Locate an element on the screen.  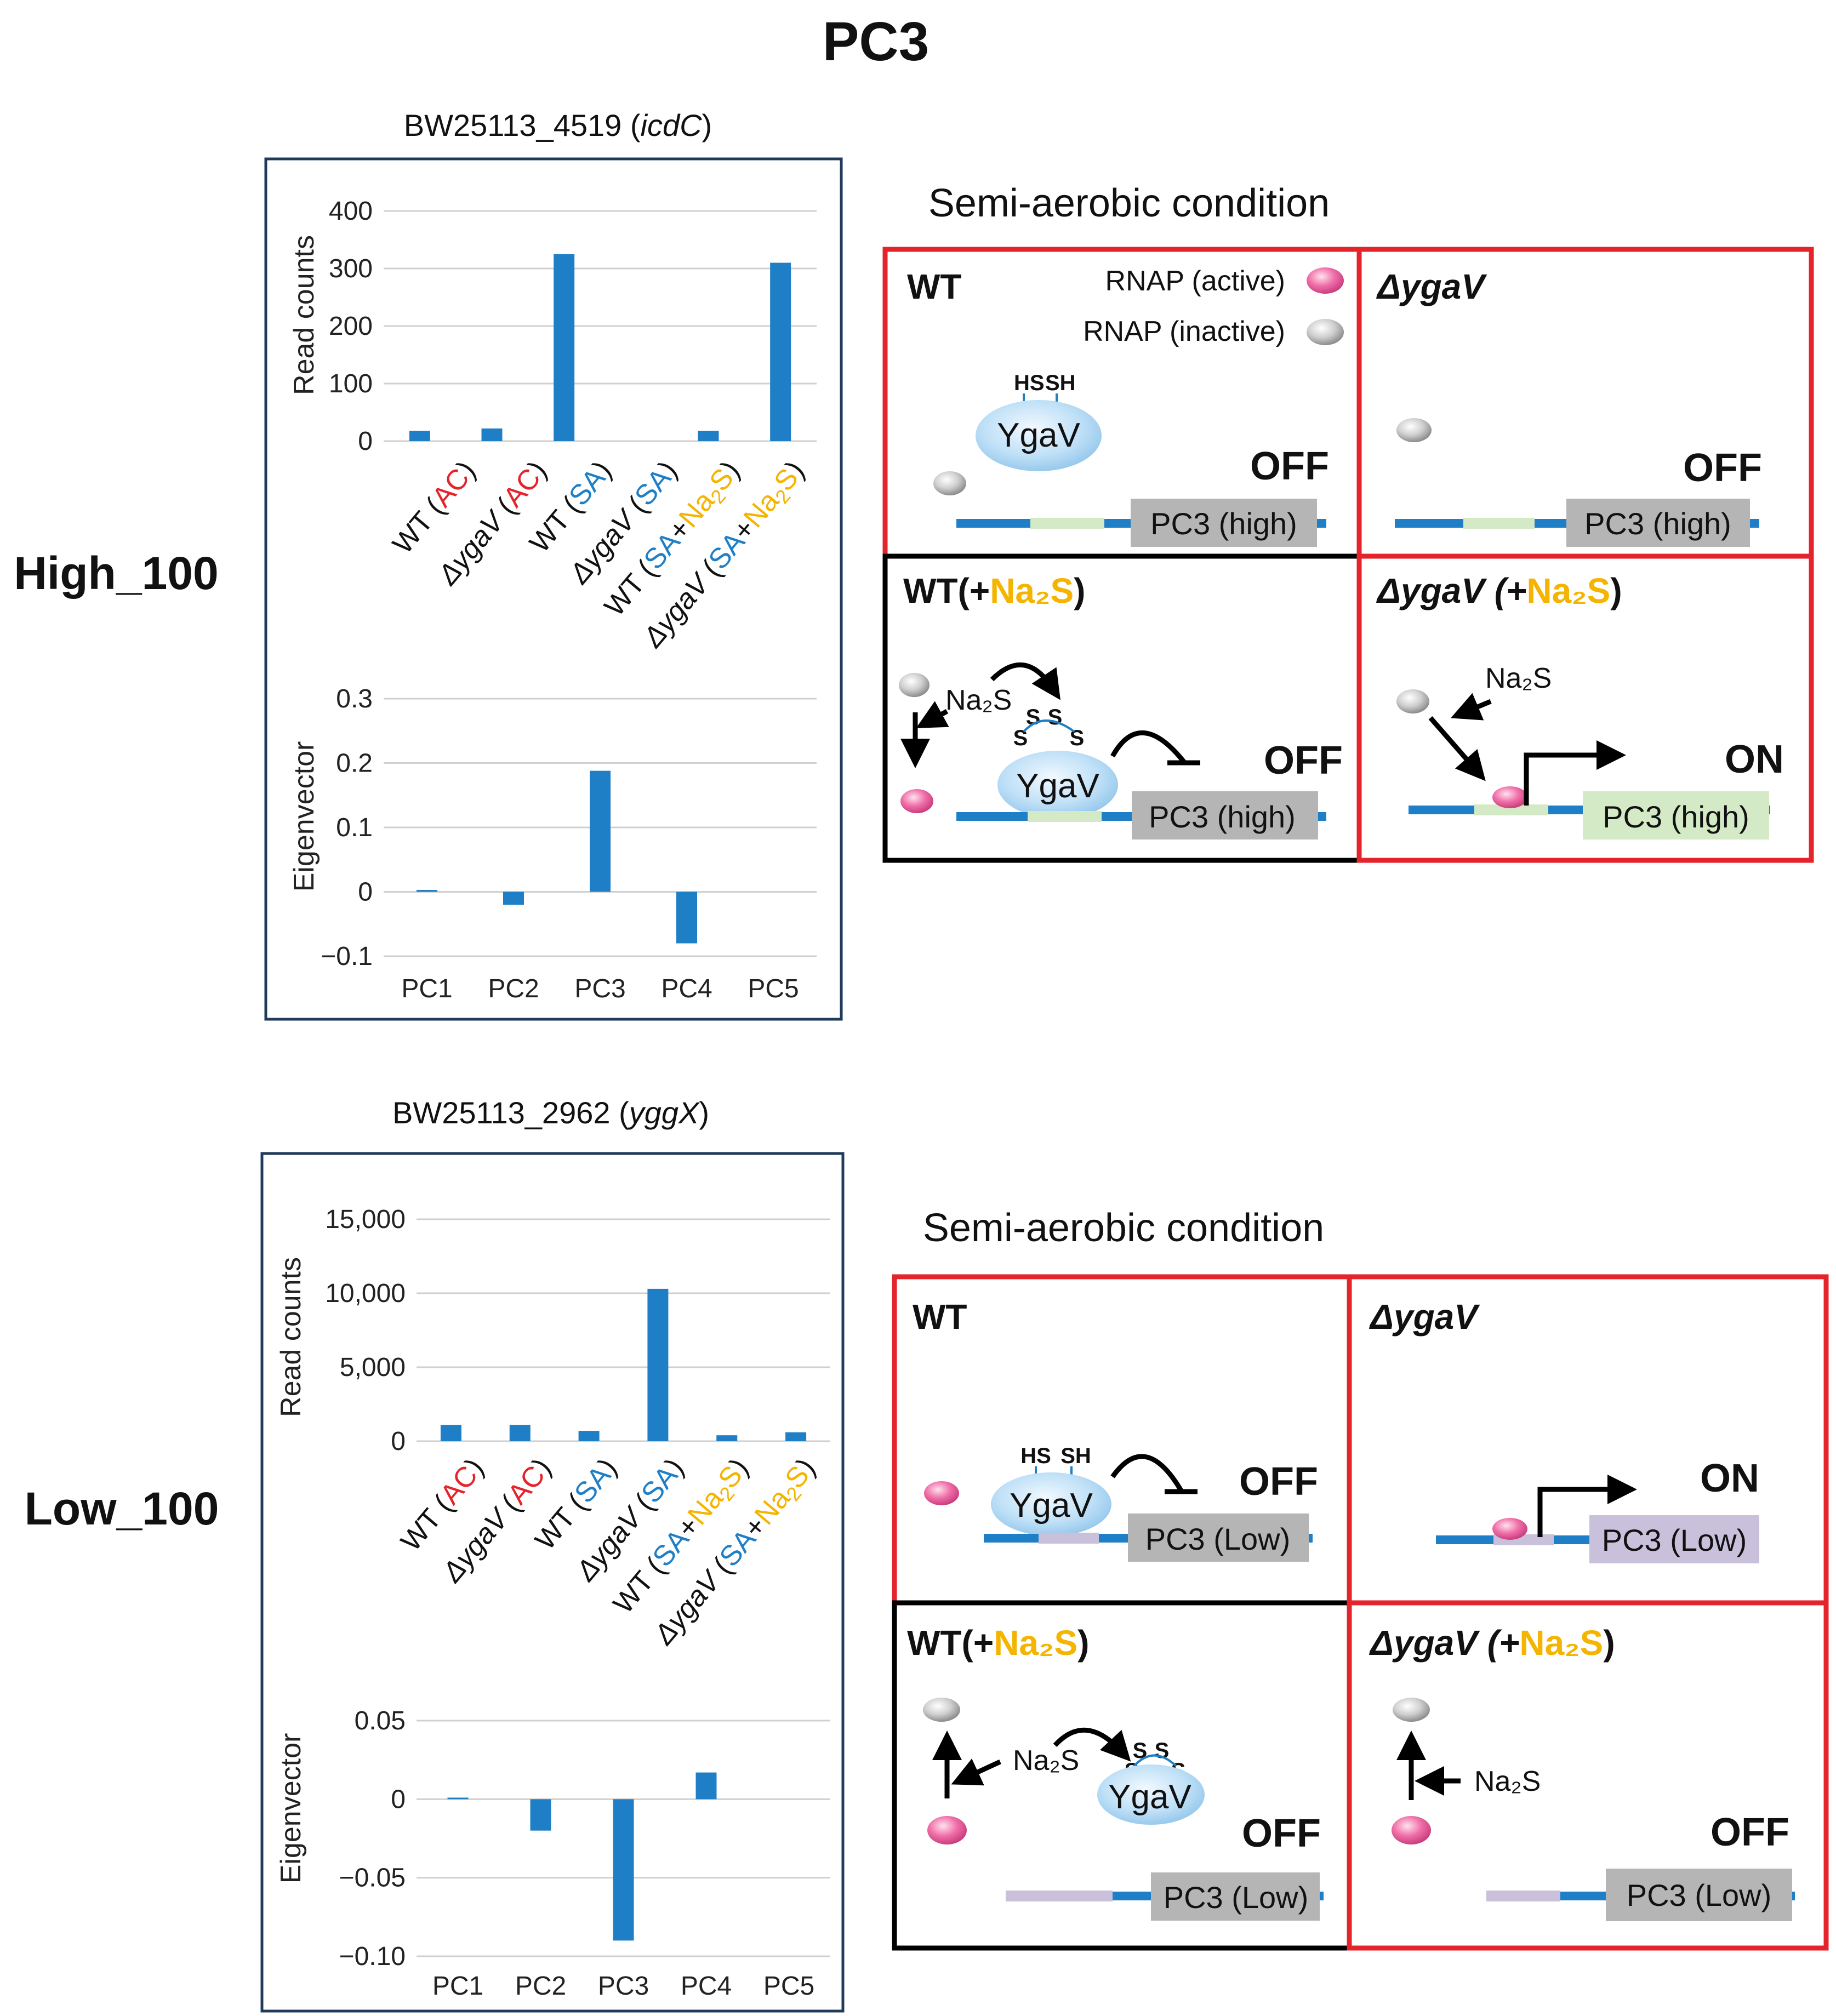
y-tick-label: −0.1 is located at coordinates (347, 956).